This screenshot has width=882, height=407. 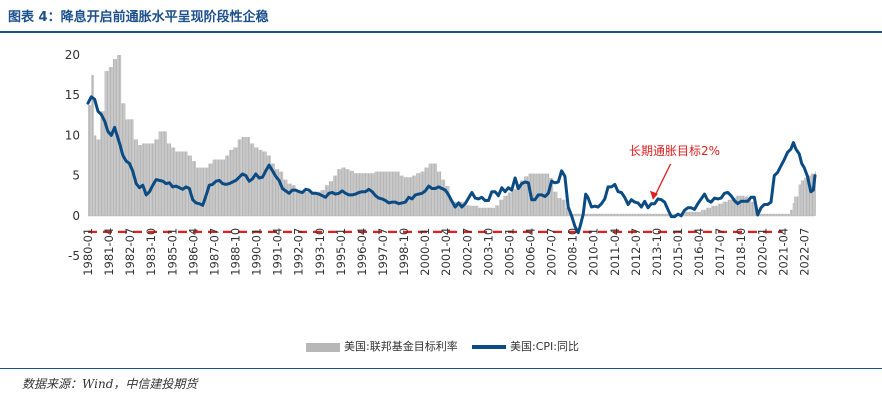 I want to click on y-tick-label: 15, so click(x=72, y=95).